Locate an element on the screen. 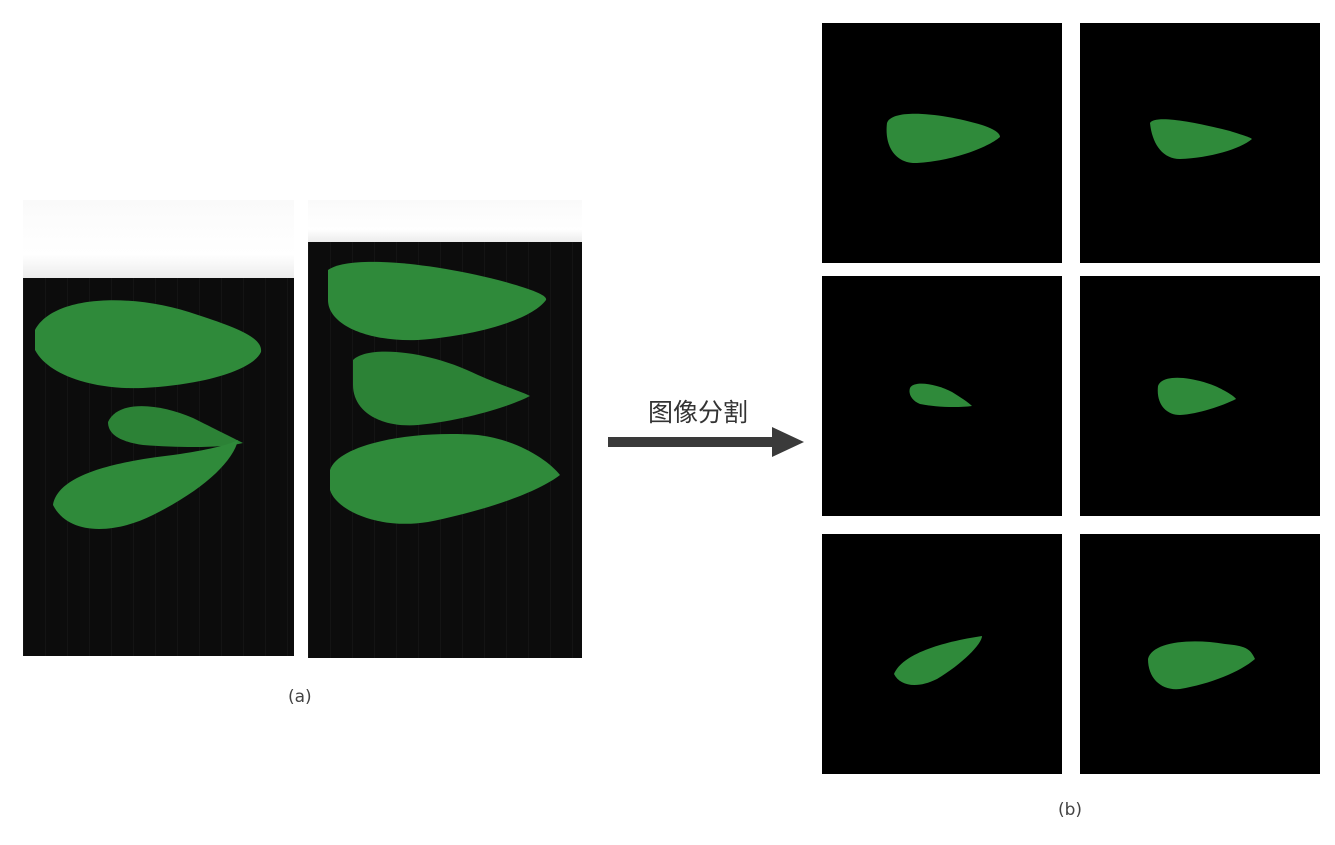 The image size is (1335, 845). caption-b: (b) is located at coordinates (1070, 810).